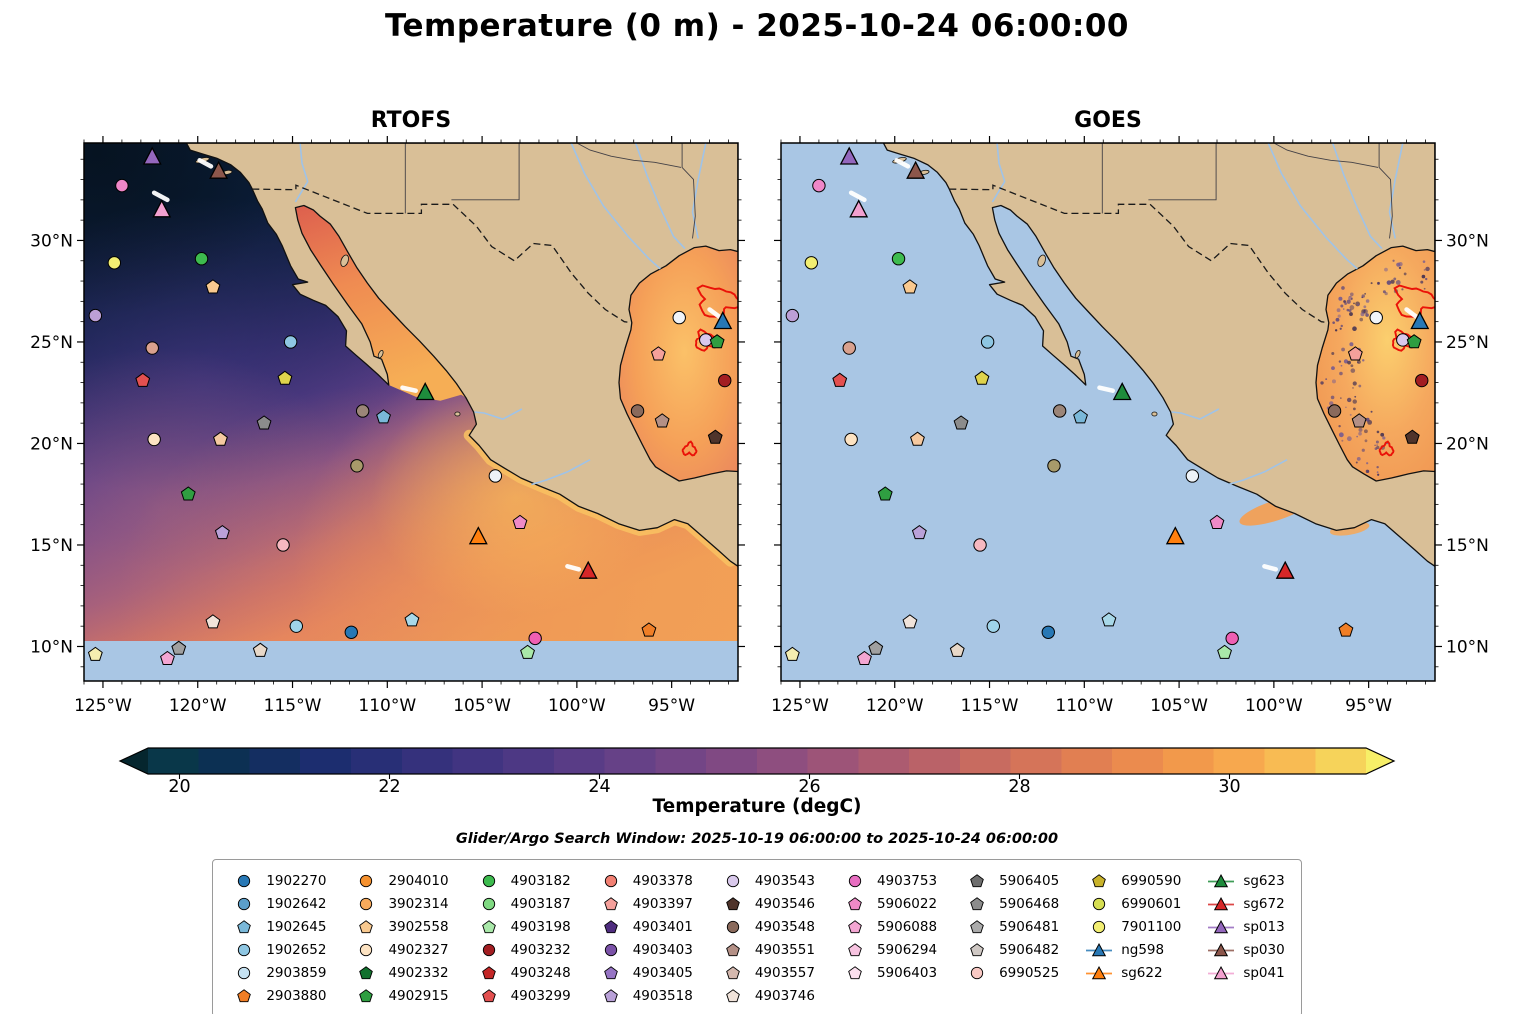 The width and height of the screenshot is (1514, 1014). What do you see at coordinates (1029, 926) in the screenshot?
I see `legend-label: 5906481` at bounding box center [1029, 926].